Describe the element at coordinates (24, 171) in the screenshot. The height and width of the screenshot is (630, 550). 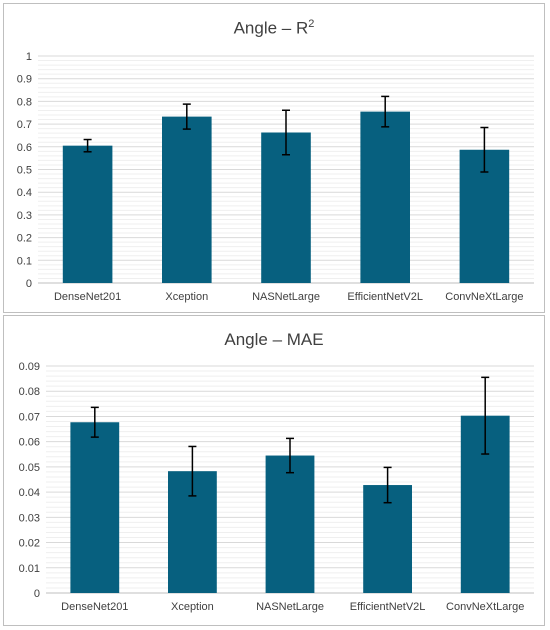
I see `y-tick-label: 0.5` at that location.